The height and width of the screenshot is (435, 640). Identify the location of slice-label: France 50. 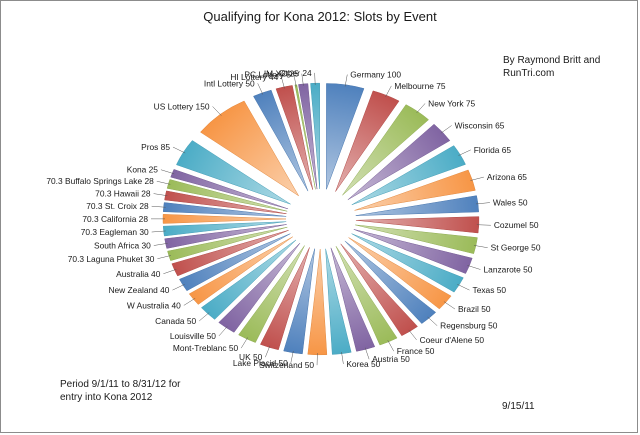
(416, 351).